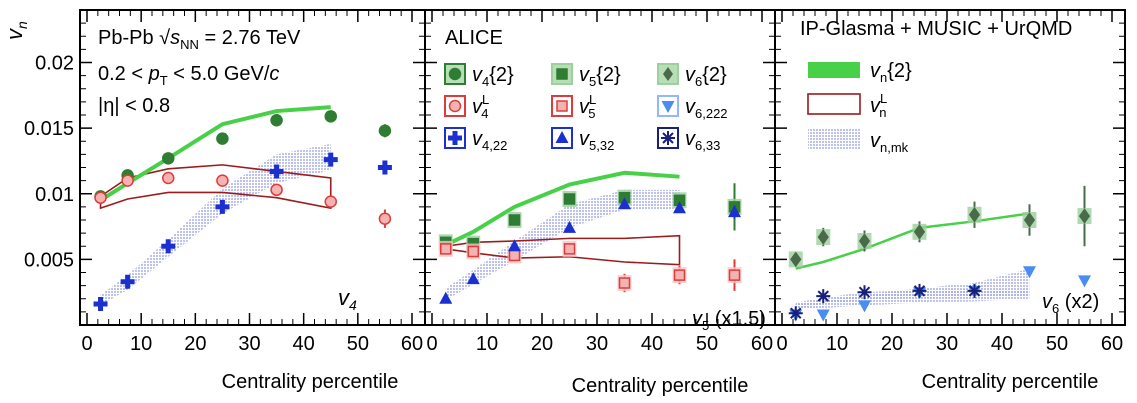 The width and height of the screenshot is (1137, 403). Describe the element at coordinates (489, 140) in the screenshot. I see `legend-label: v4,22` at that location.